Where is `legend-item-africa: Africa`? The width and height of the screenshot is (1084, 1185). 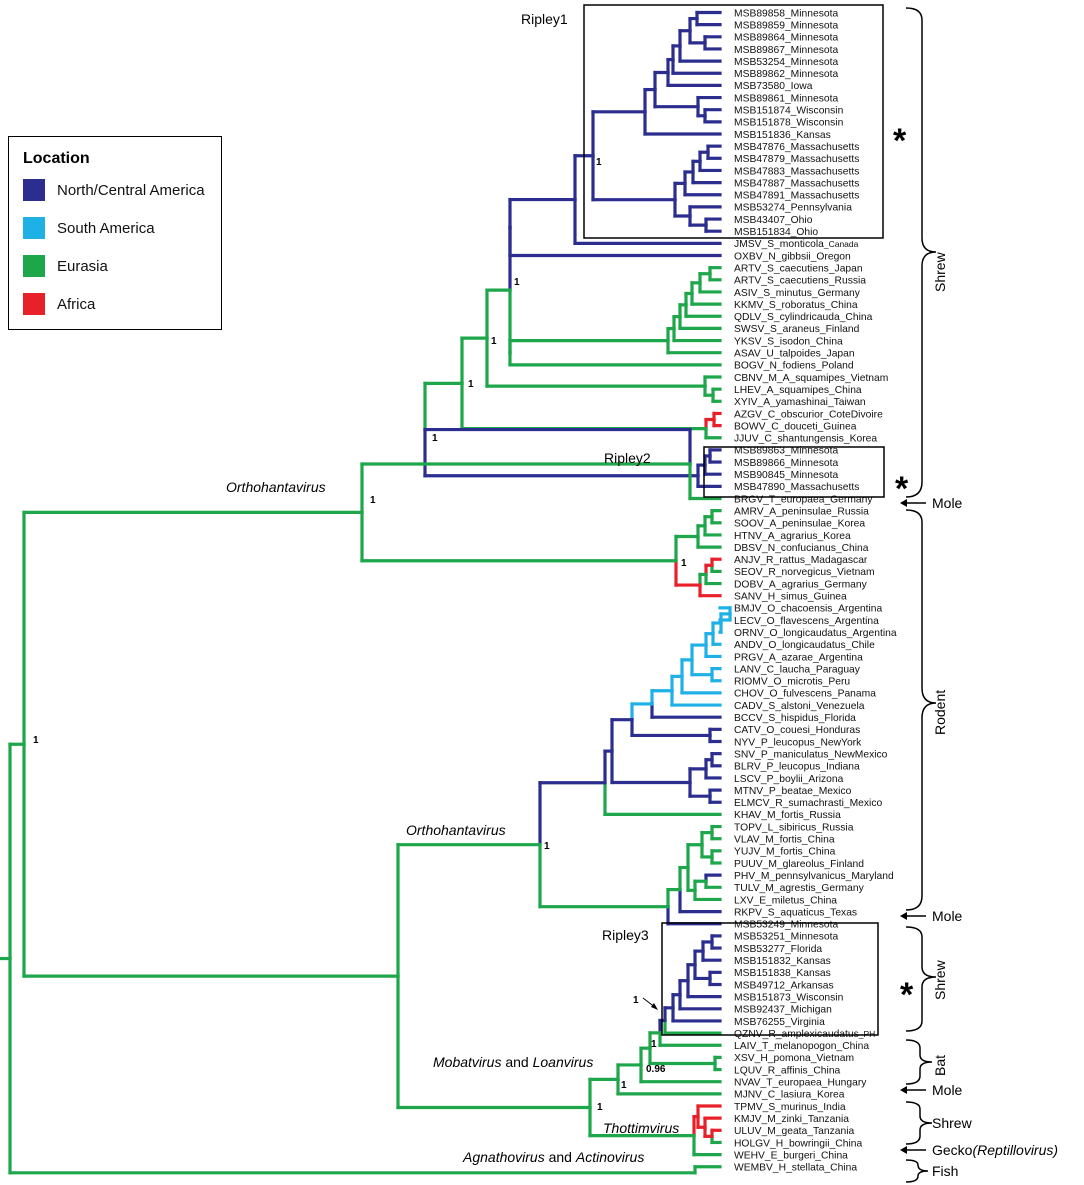
legend-item-africa: Africa is located at coordinates (59, 304).